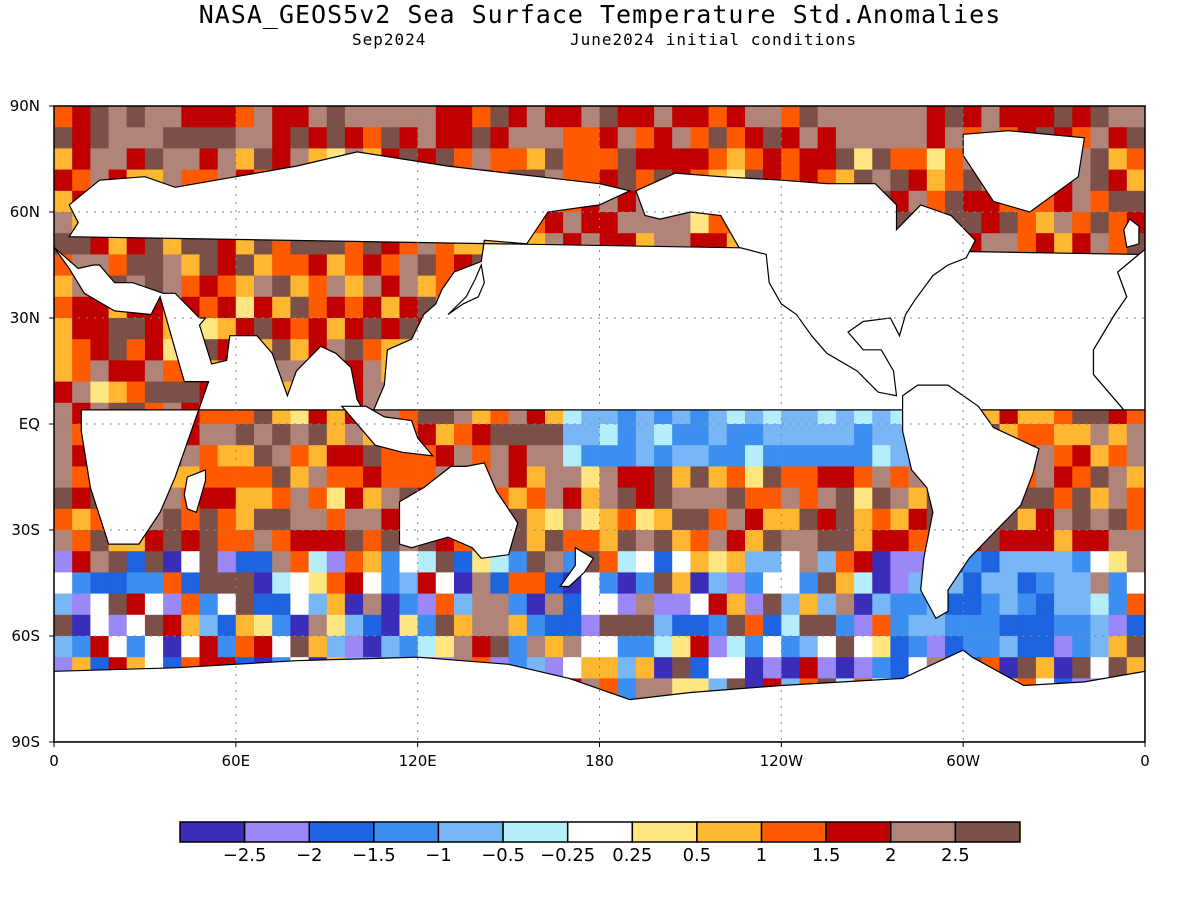  I want to click on lon-tick-label: 180, so click(599, 761).